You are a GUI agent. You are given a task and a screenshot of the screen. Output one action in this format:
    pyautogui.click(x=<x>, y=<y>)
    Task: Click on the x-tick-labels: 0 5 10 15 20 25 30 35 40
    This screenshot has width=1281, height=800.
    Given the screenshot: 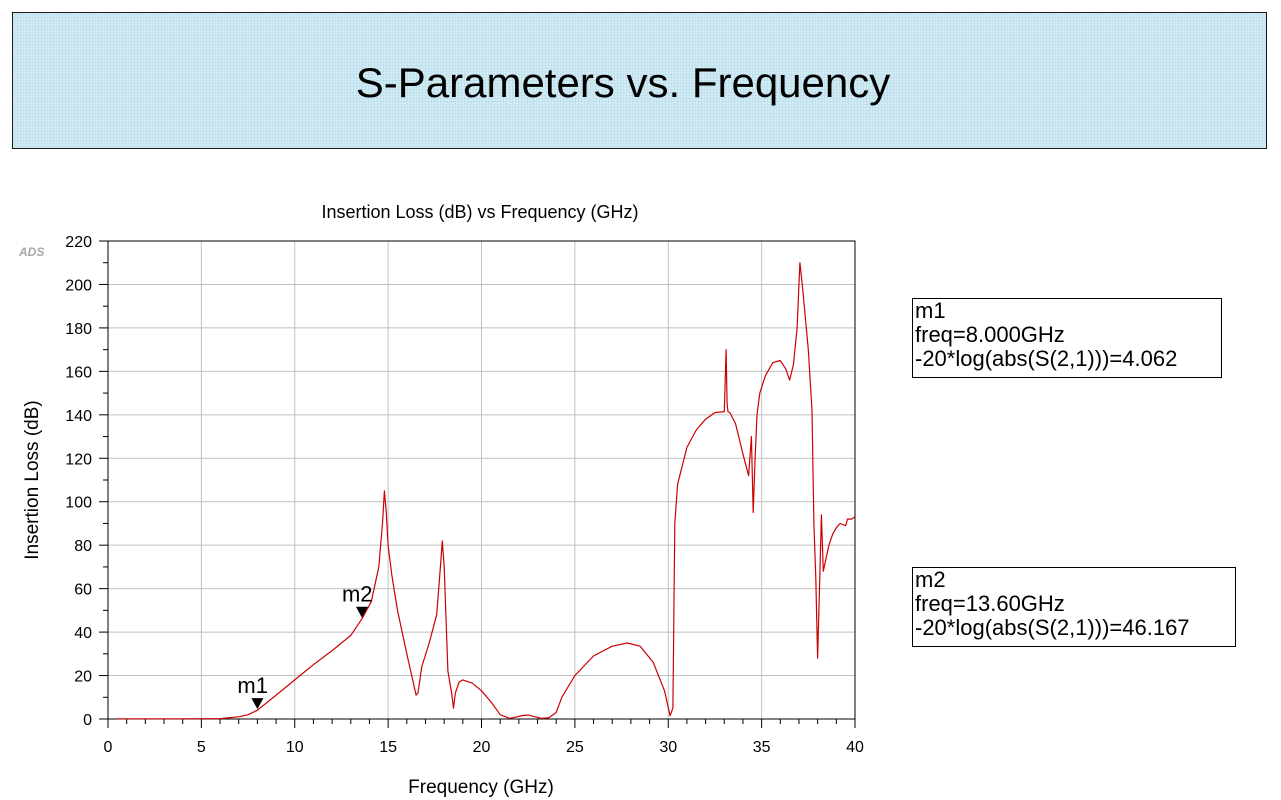 What is the action you would take?
    pyautogui.click(x=484, y=747)
    